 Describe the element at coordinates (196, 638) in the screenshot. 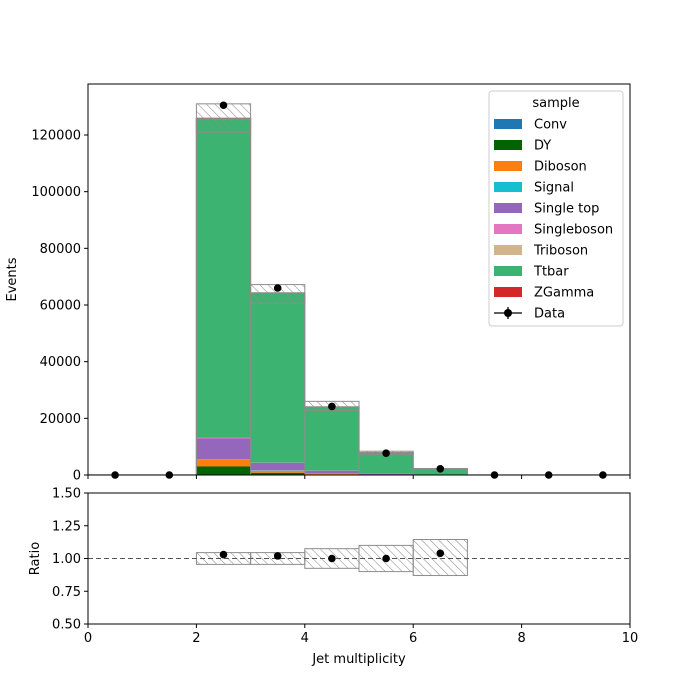

I see `x-tick-label: 2` at that location.